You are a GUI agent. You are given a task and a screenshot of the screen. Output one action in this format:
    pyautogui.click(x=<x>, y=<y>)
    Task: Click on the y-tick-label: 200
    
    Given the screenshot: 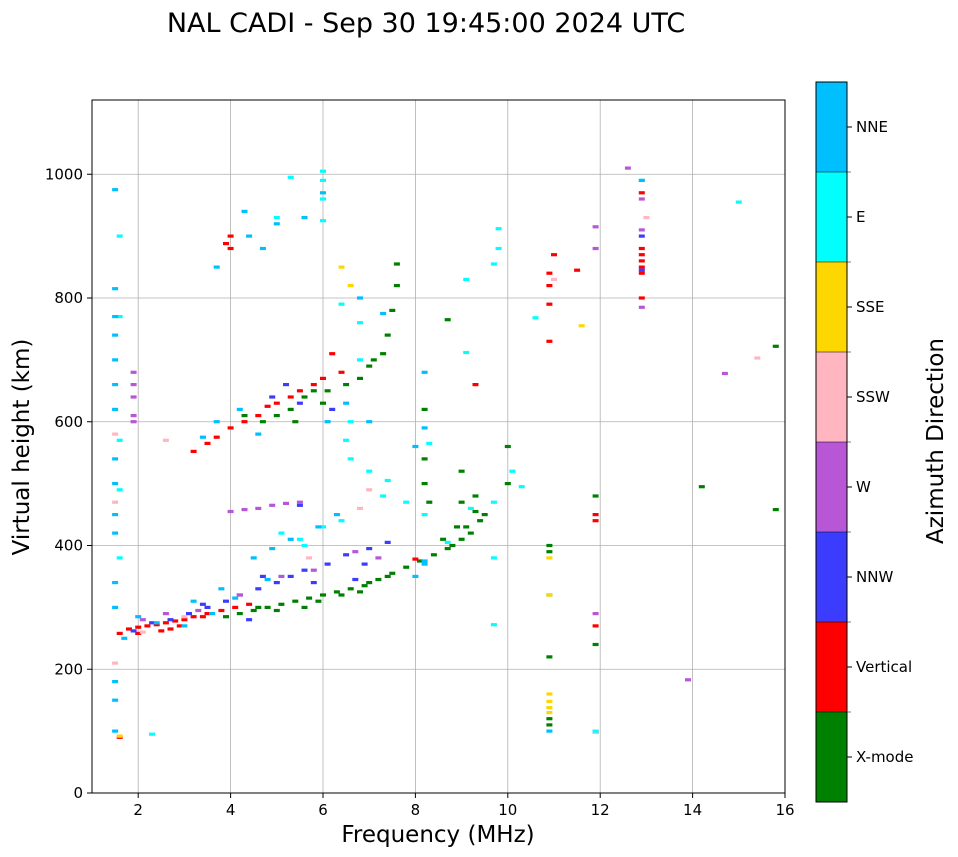 What is the action you would take?
    pyautogui.click(x=68, y=669)
    